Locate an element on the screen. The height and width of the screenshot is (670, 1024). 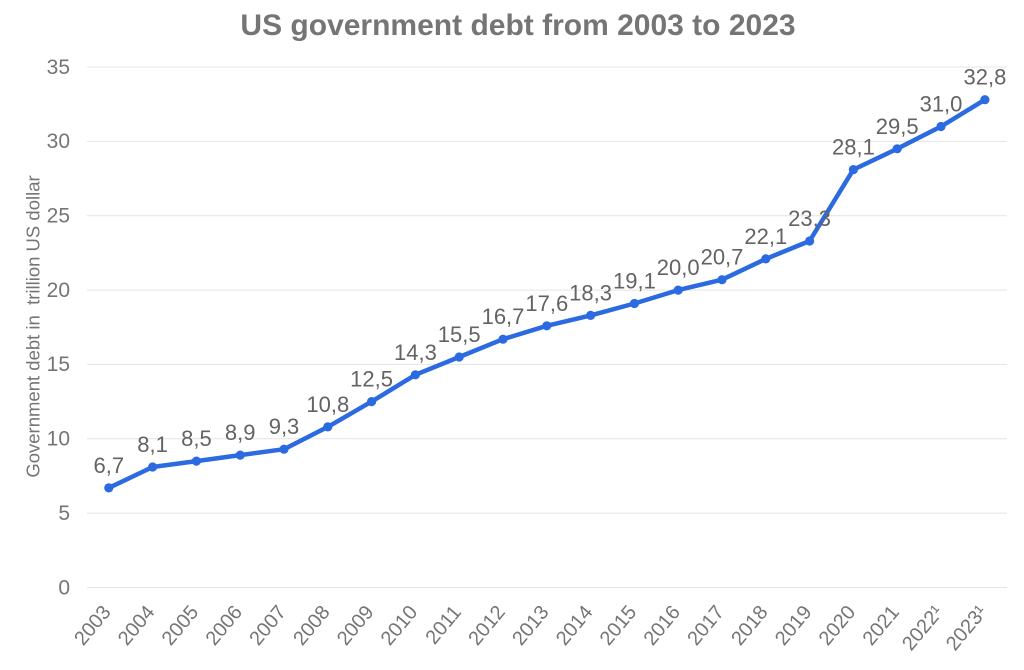
svg-text: 18,3 is located at coordinates (590, 292).